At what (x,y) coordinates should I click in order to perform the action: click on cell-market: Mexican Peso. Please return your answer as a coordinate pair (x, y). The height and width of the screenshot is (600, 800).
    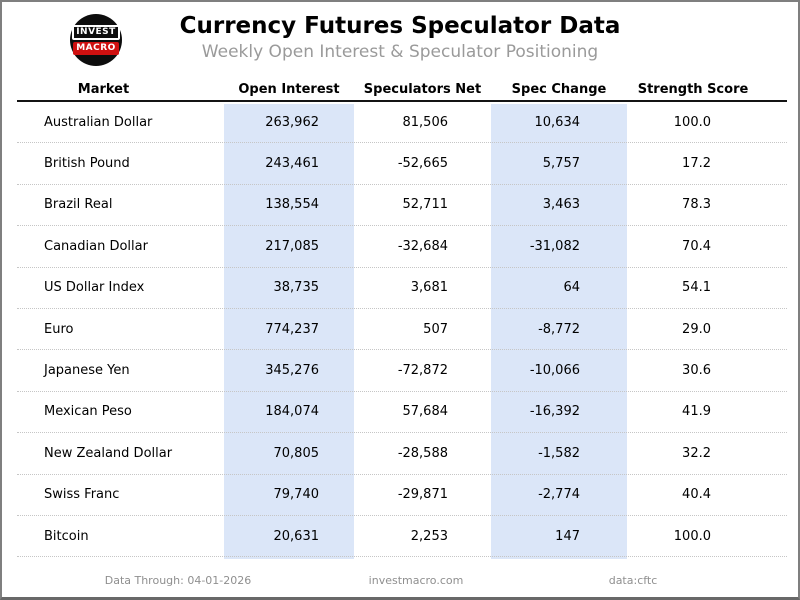
    Looking at the image, I should click on (88, 412).